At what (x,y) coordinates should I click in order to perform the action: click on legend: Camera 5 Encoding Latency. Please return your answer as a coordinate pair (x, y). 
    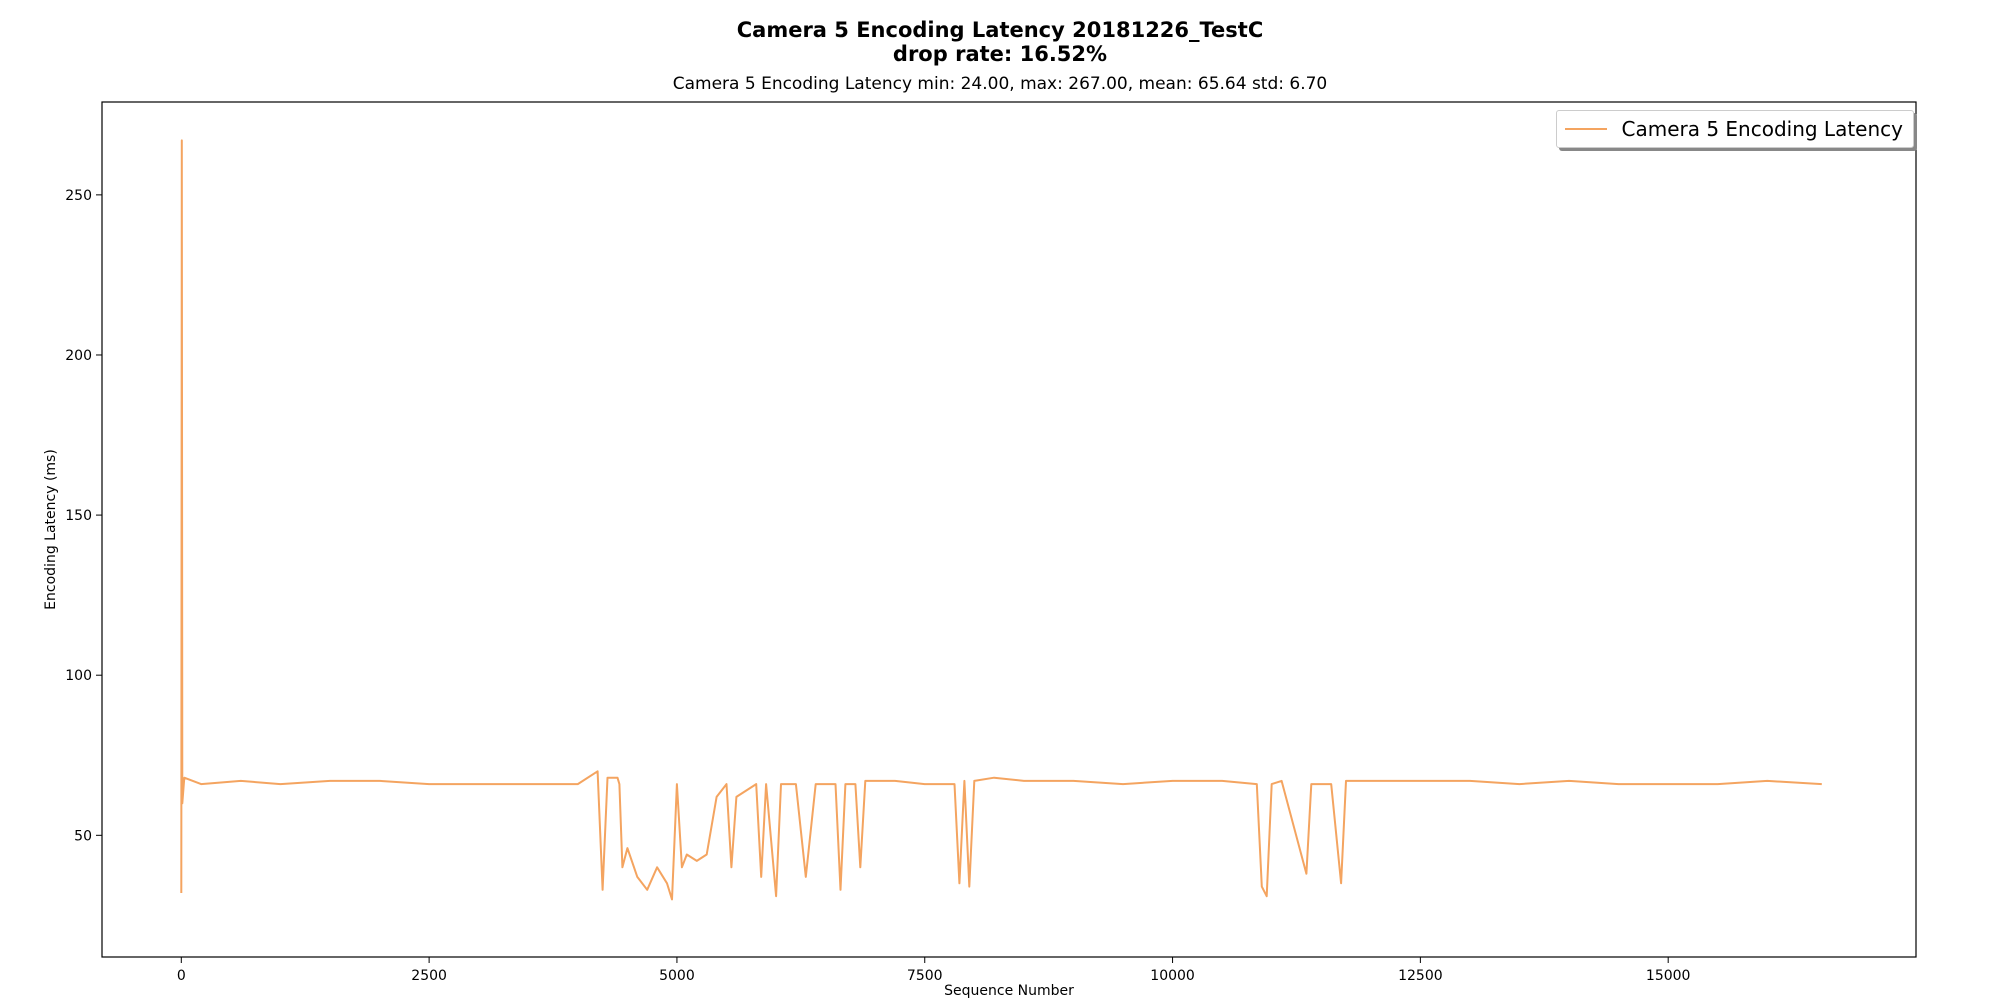
    Looking at the image, I should click on (1735, 129).